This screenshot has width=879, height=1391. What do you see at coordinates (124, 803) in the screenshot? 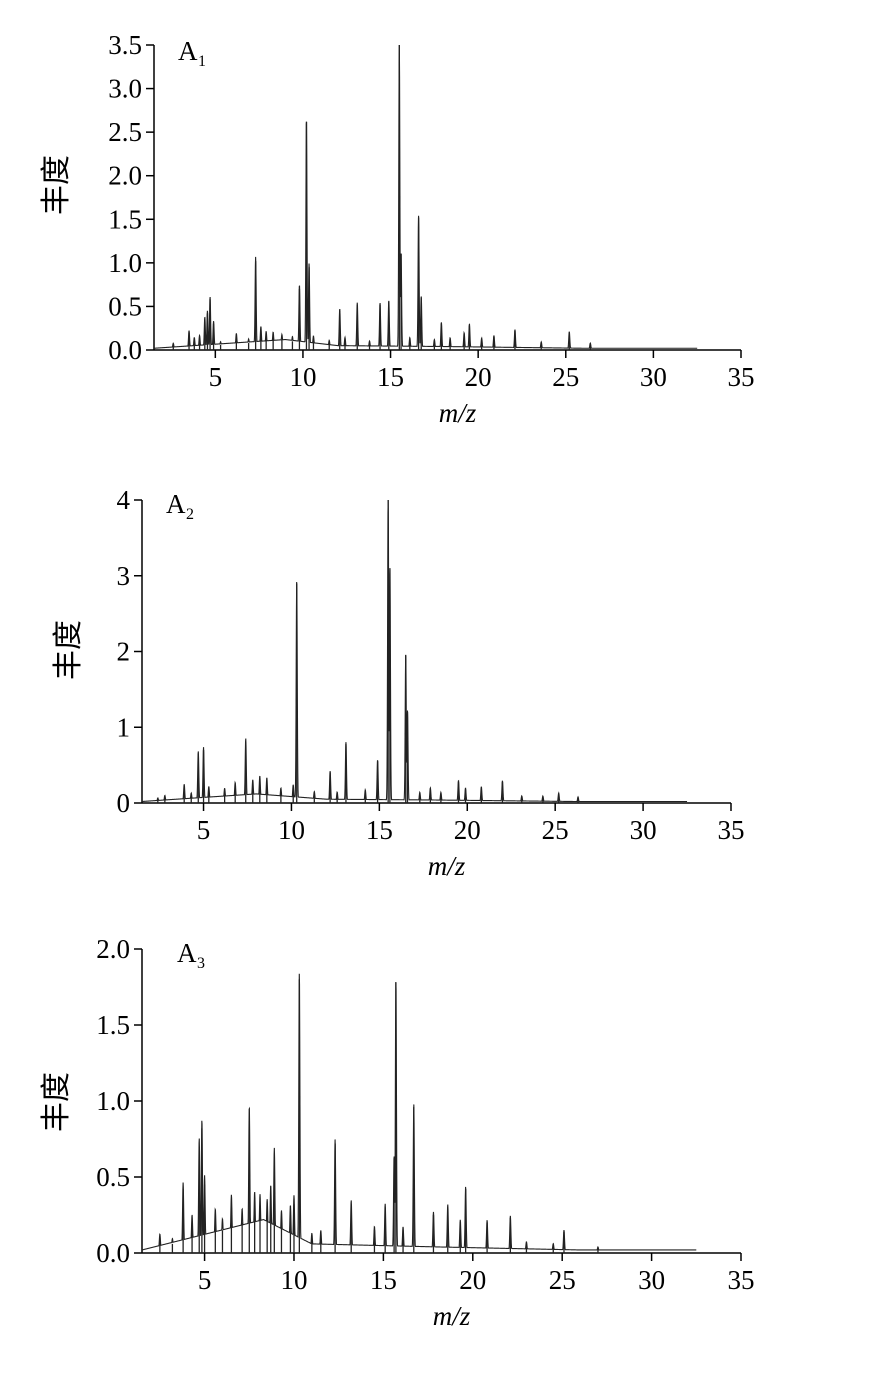
I see `y-tick-label: 0` at bounding box center [124, 803].